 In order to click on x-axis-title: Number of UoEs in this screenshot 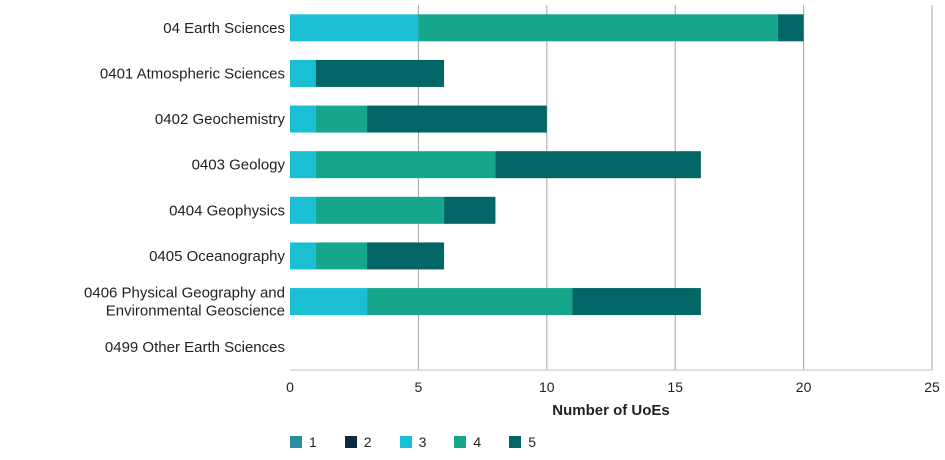, I will do `click(611, 410)`.